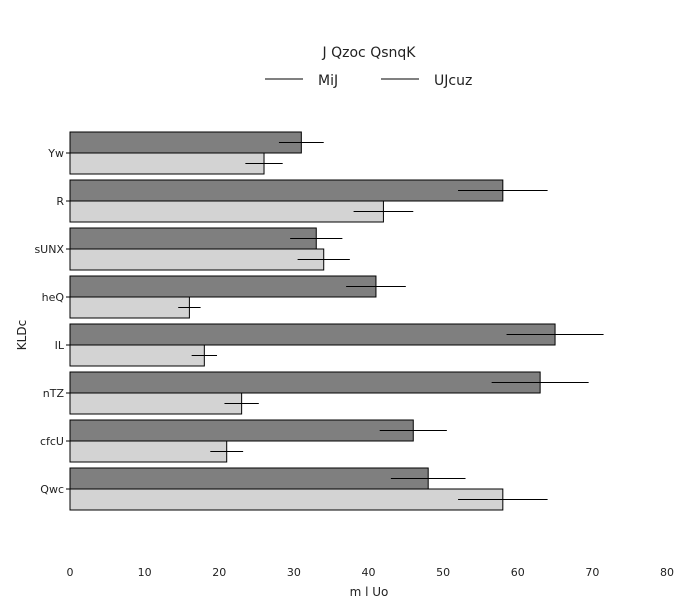 This screenshot has width=693, height=616. I want to click on bar-1-nTZ, so click(305, 382).